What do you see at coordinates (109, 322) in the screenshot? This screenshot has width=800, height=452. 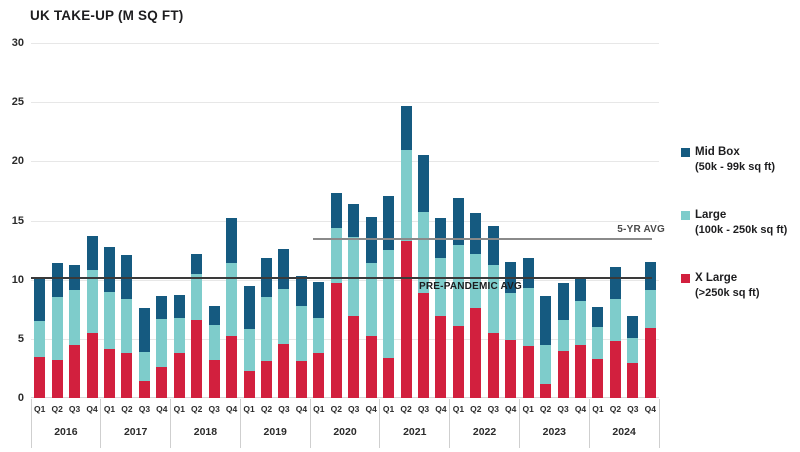 I see `bar-2017-q1` at bounding box center [109, 322].